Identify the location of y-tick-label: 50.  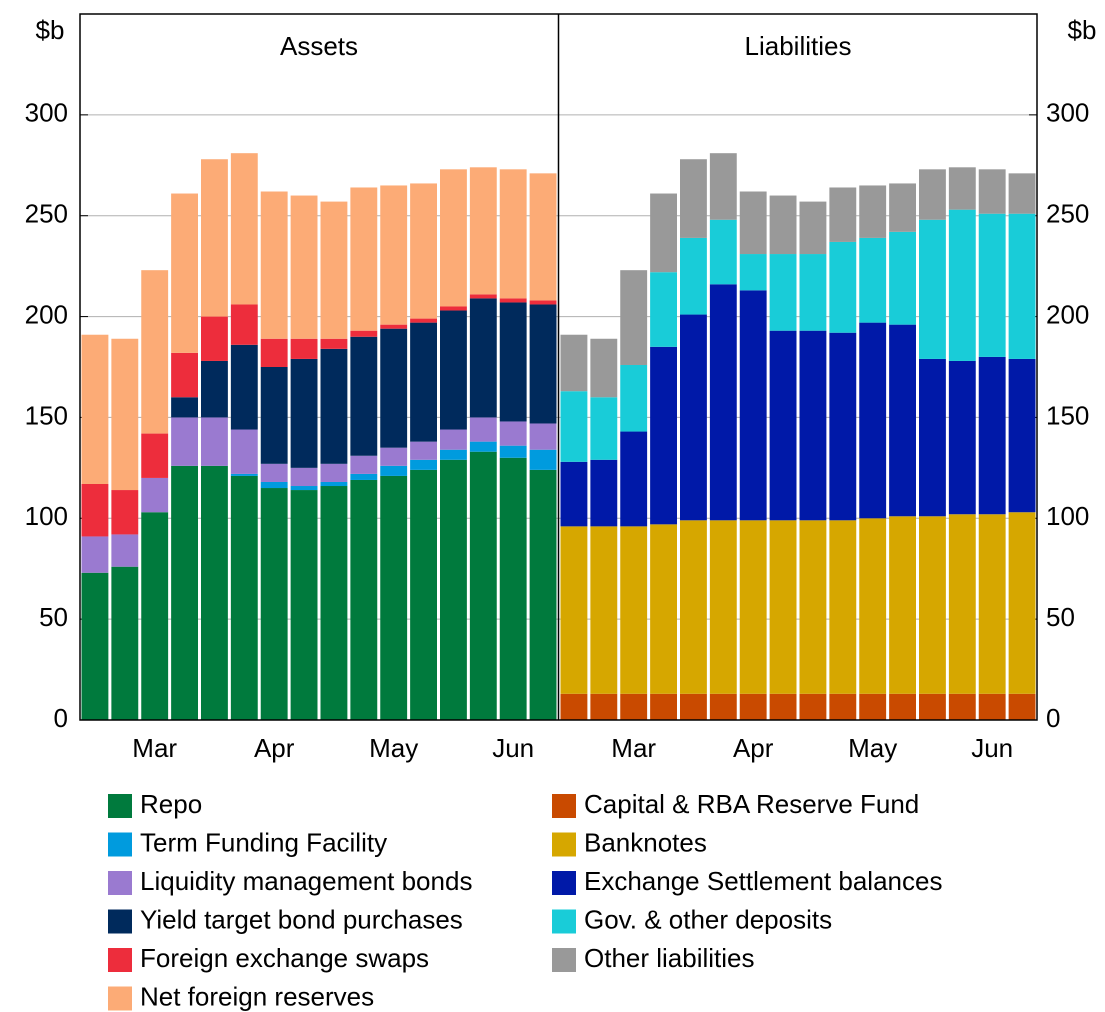
(1060, 617).